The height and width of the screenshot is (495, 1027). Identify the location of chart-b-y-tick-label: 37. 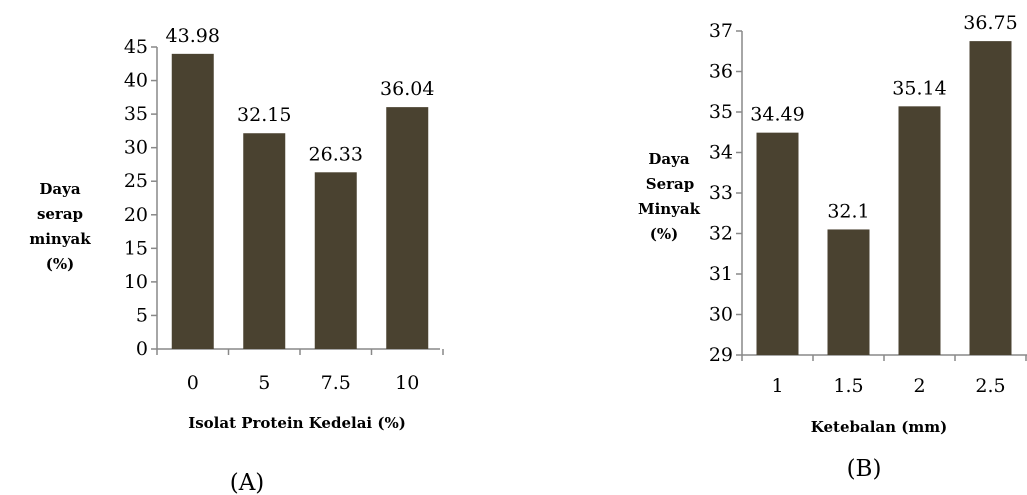
(721, 31).